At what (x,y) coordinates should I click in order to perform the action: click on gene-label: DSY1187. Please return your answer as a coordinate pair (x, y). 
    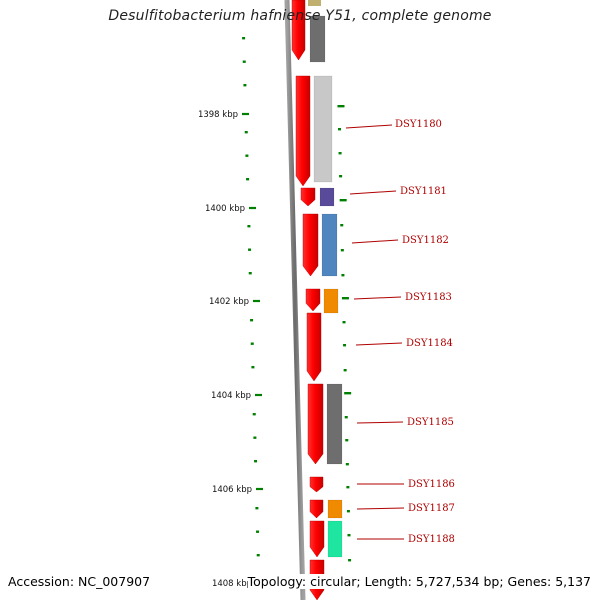
    Looking at the image, I should click on (431, 508).